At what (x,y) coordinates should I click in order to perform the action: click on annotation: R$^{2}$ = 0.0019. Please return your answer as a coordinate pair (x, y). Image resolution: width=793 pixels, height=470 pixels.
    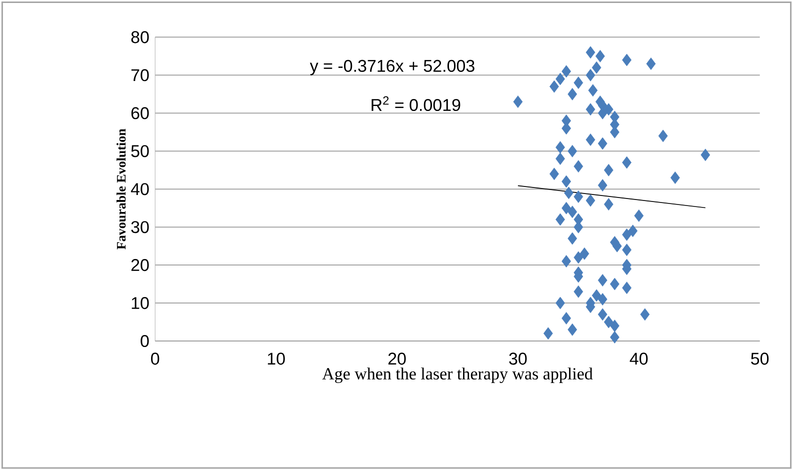
    Looking at the image, I should click on (416, 103).